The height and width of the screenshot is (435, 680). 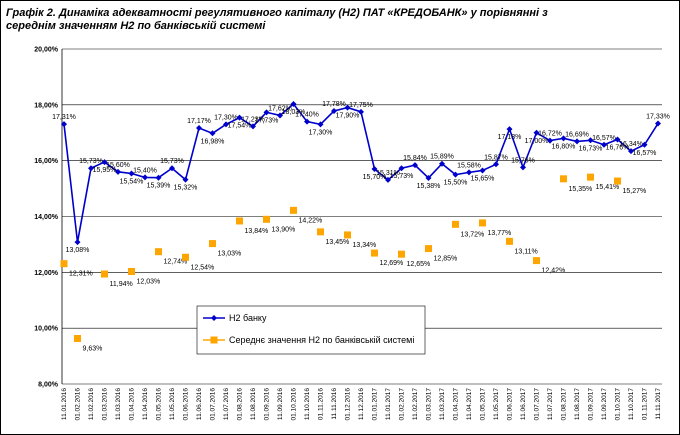 I want to click on legend-marker, so click(x=214, y=340).